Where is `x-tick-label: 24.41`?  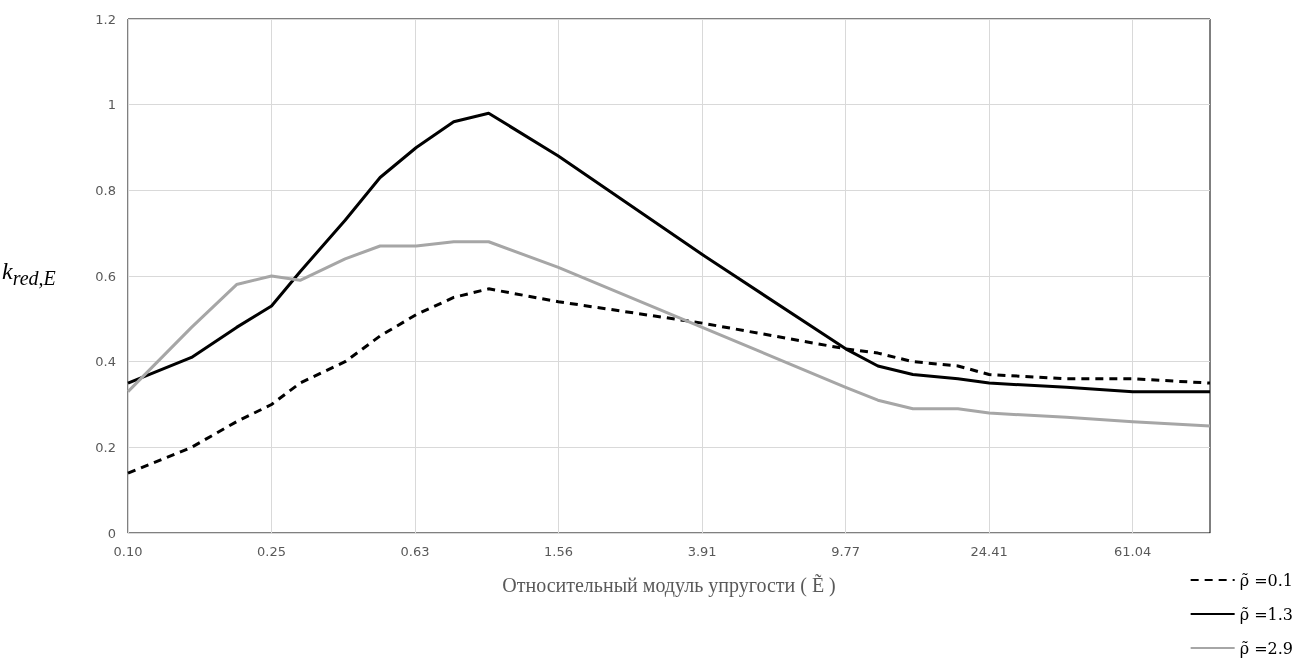 x-tick-label: 24.41 is located at coordinates (989, 551).